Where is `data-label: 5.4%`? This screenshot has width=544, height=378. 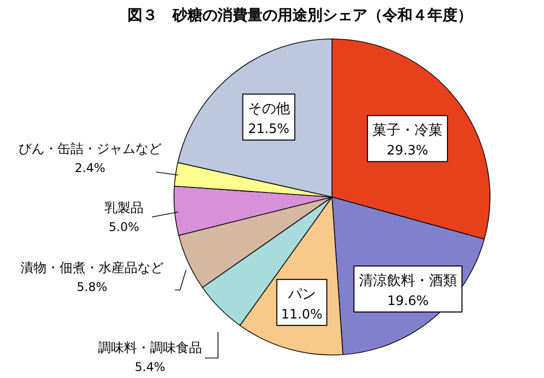
data-label: 5.4% is located at coordinates (150, 367).